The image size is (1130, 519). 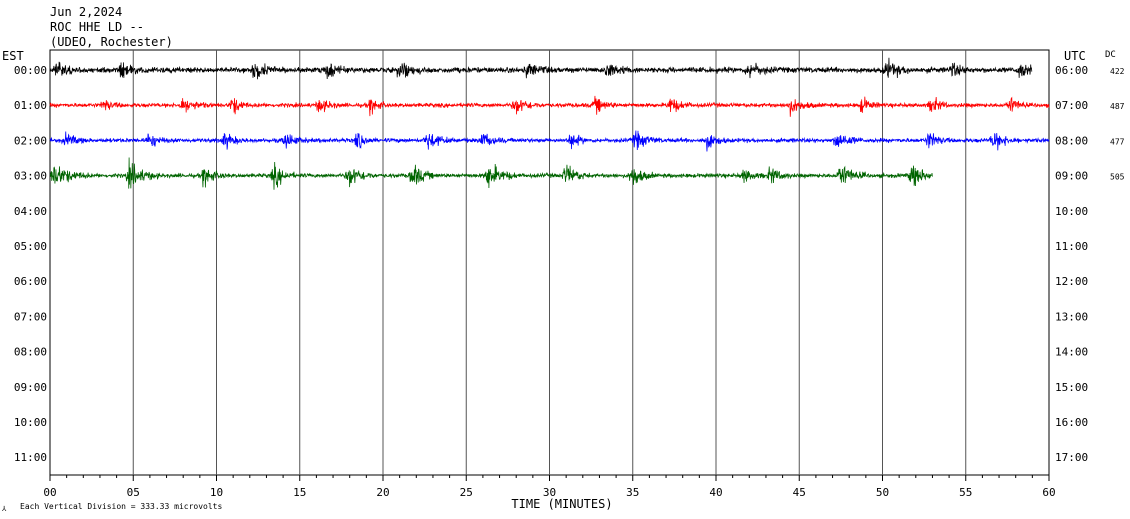 What do you see at coordinates (466, 492) in the screenshot?
I see `x-tick-label: 25` at bounding box center [466, 492].